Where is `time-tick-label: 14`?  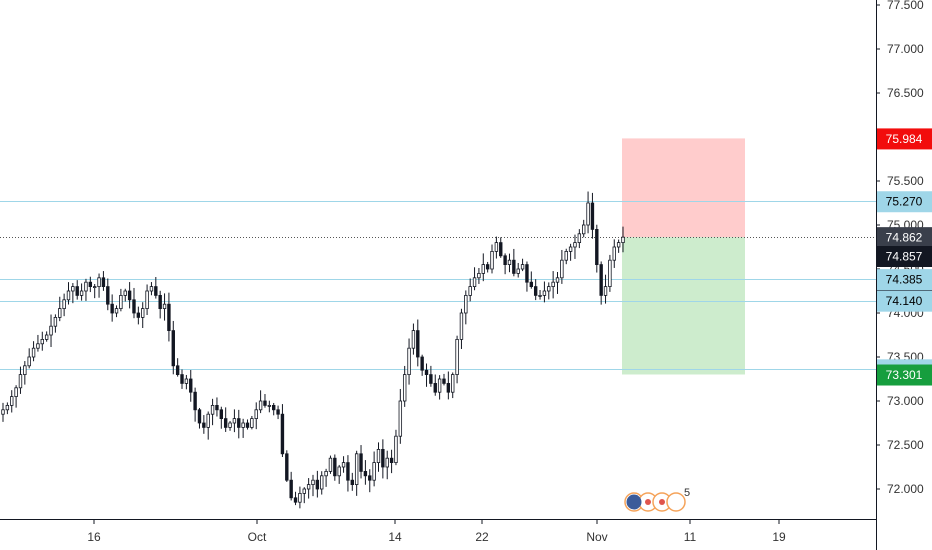
time-tick-label: 14 is located at coordinates (395, 537).